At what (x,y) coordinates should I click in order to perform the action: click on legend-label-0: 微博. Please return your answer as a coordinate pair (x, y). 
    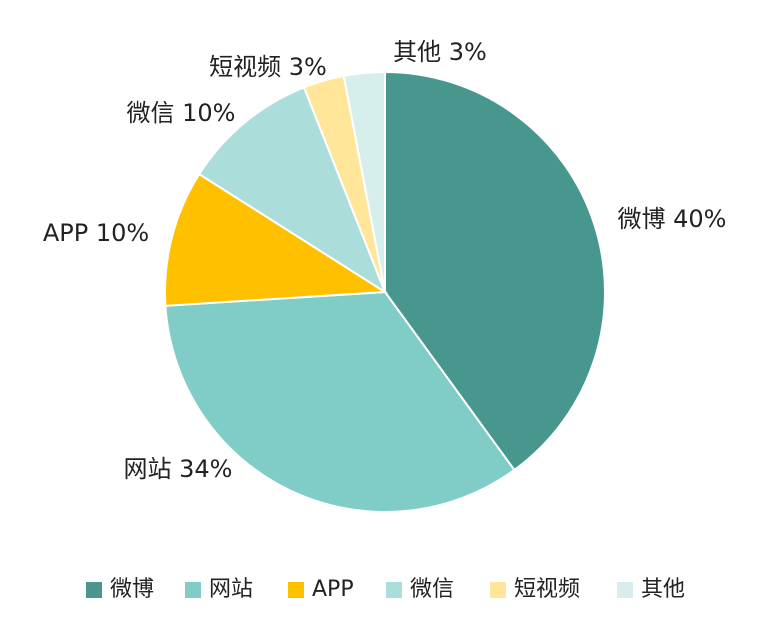
    Looking at the image, I should click on (132, 589).